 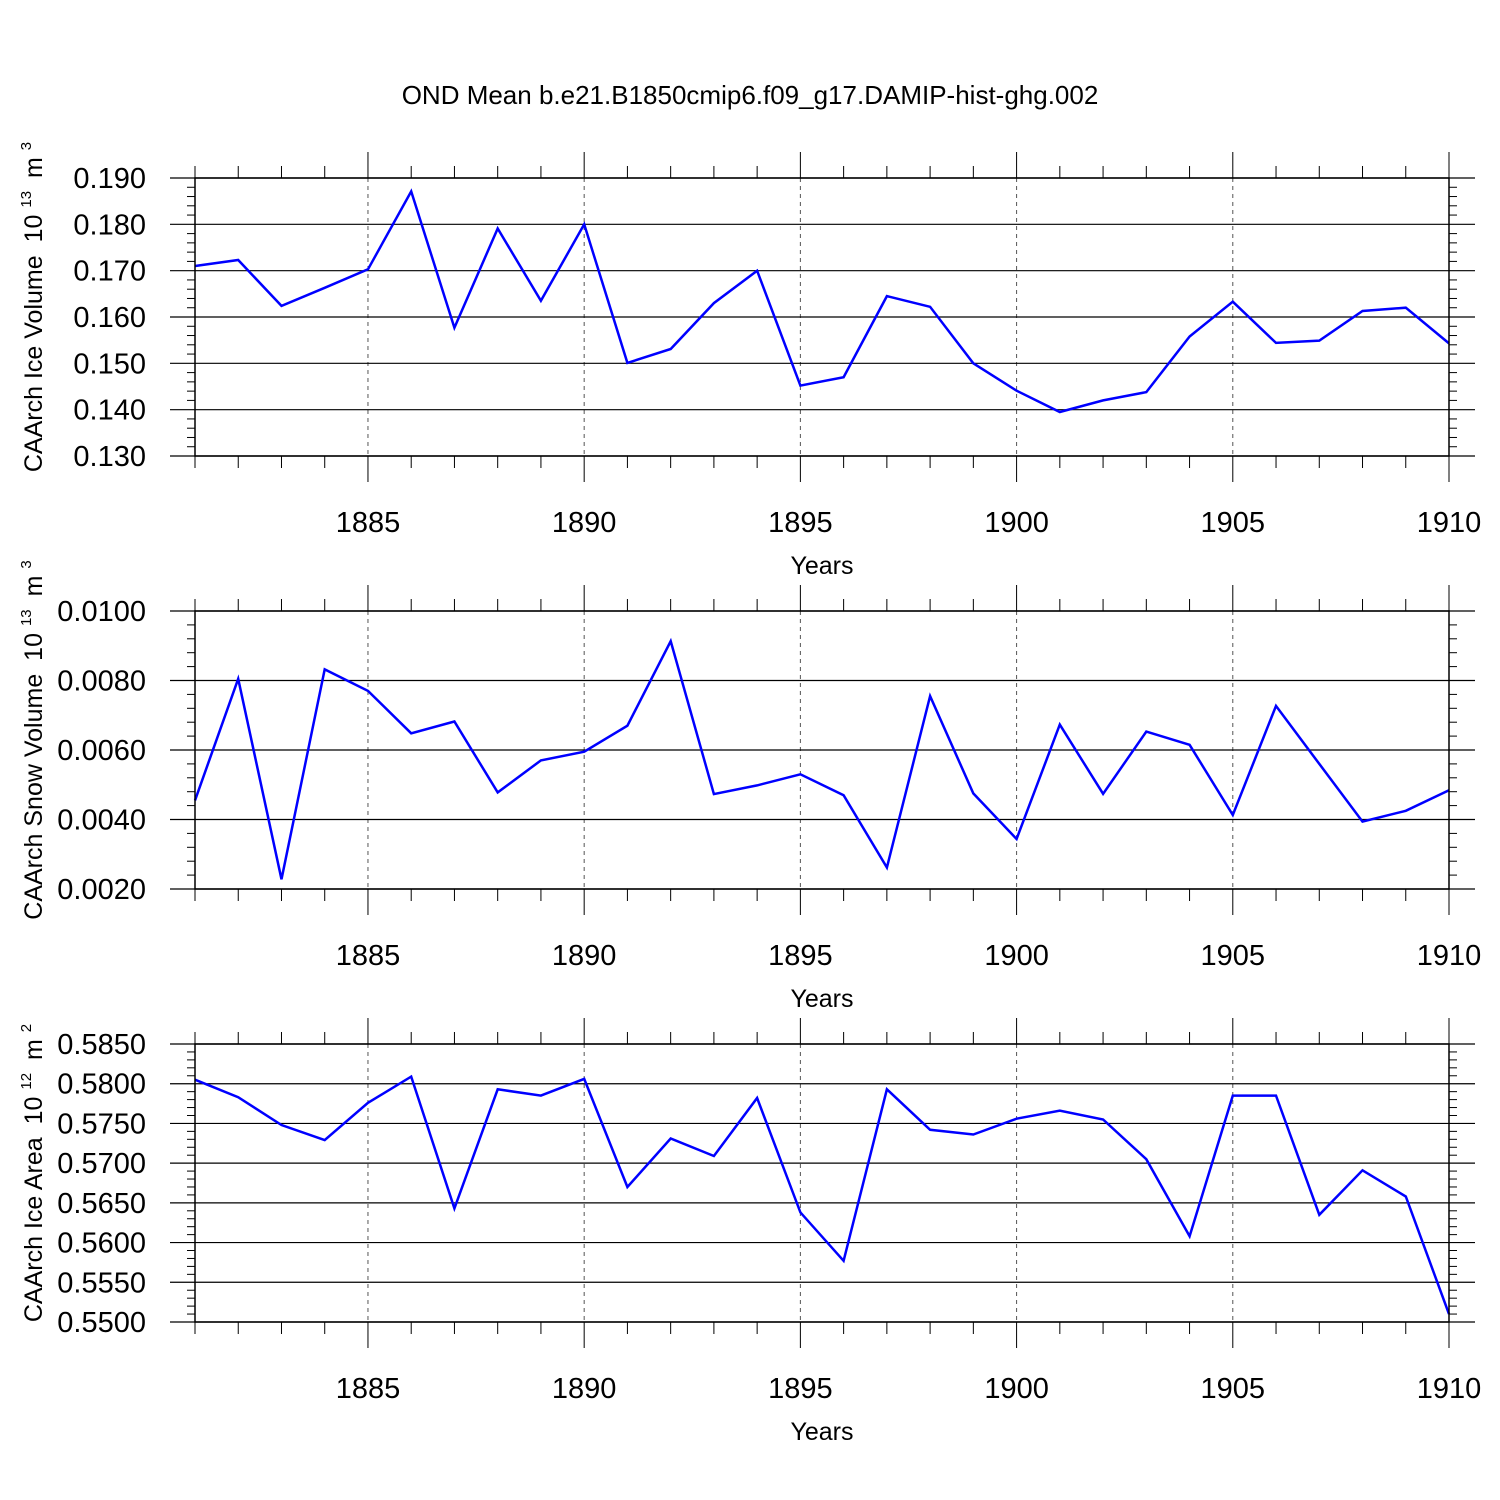 What do you see at coordinates (109, 364) in the screenshot?
I see `y-tick-label: 0.150` at bounding box center [109, 364].